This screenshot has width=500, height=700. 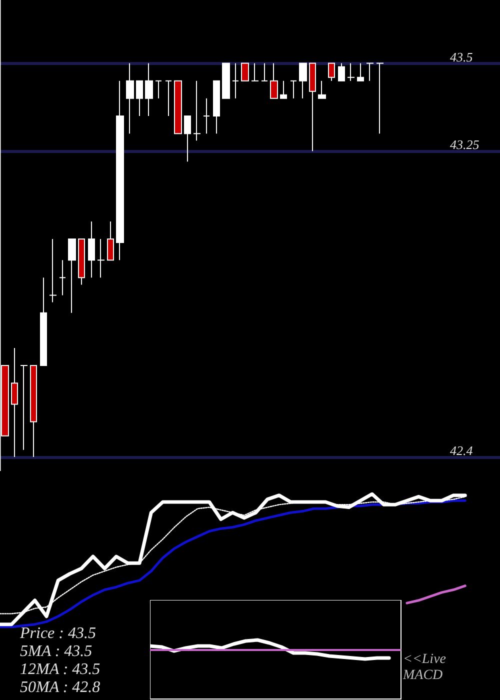 I want to click on y-tick-label: 43.5, so click(x=462, y=56).